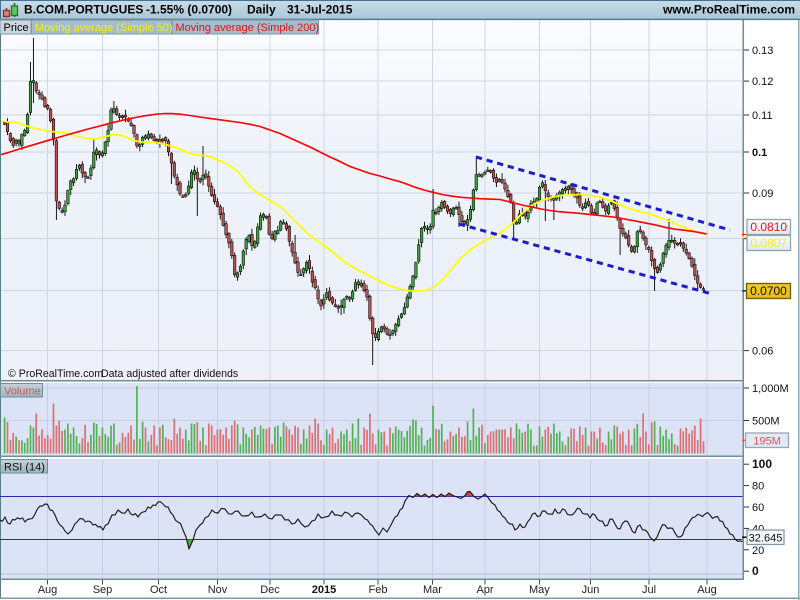 The height and width of the screenshot is (600, 800). I want to click on svg-text: 0.09, so click(762, 194).